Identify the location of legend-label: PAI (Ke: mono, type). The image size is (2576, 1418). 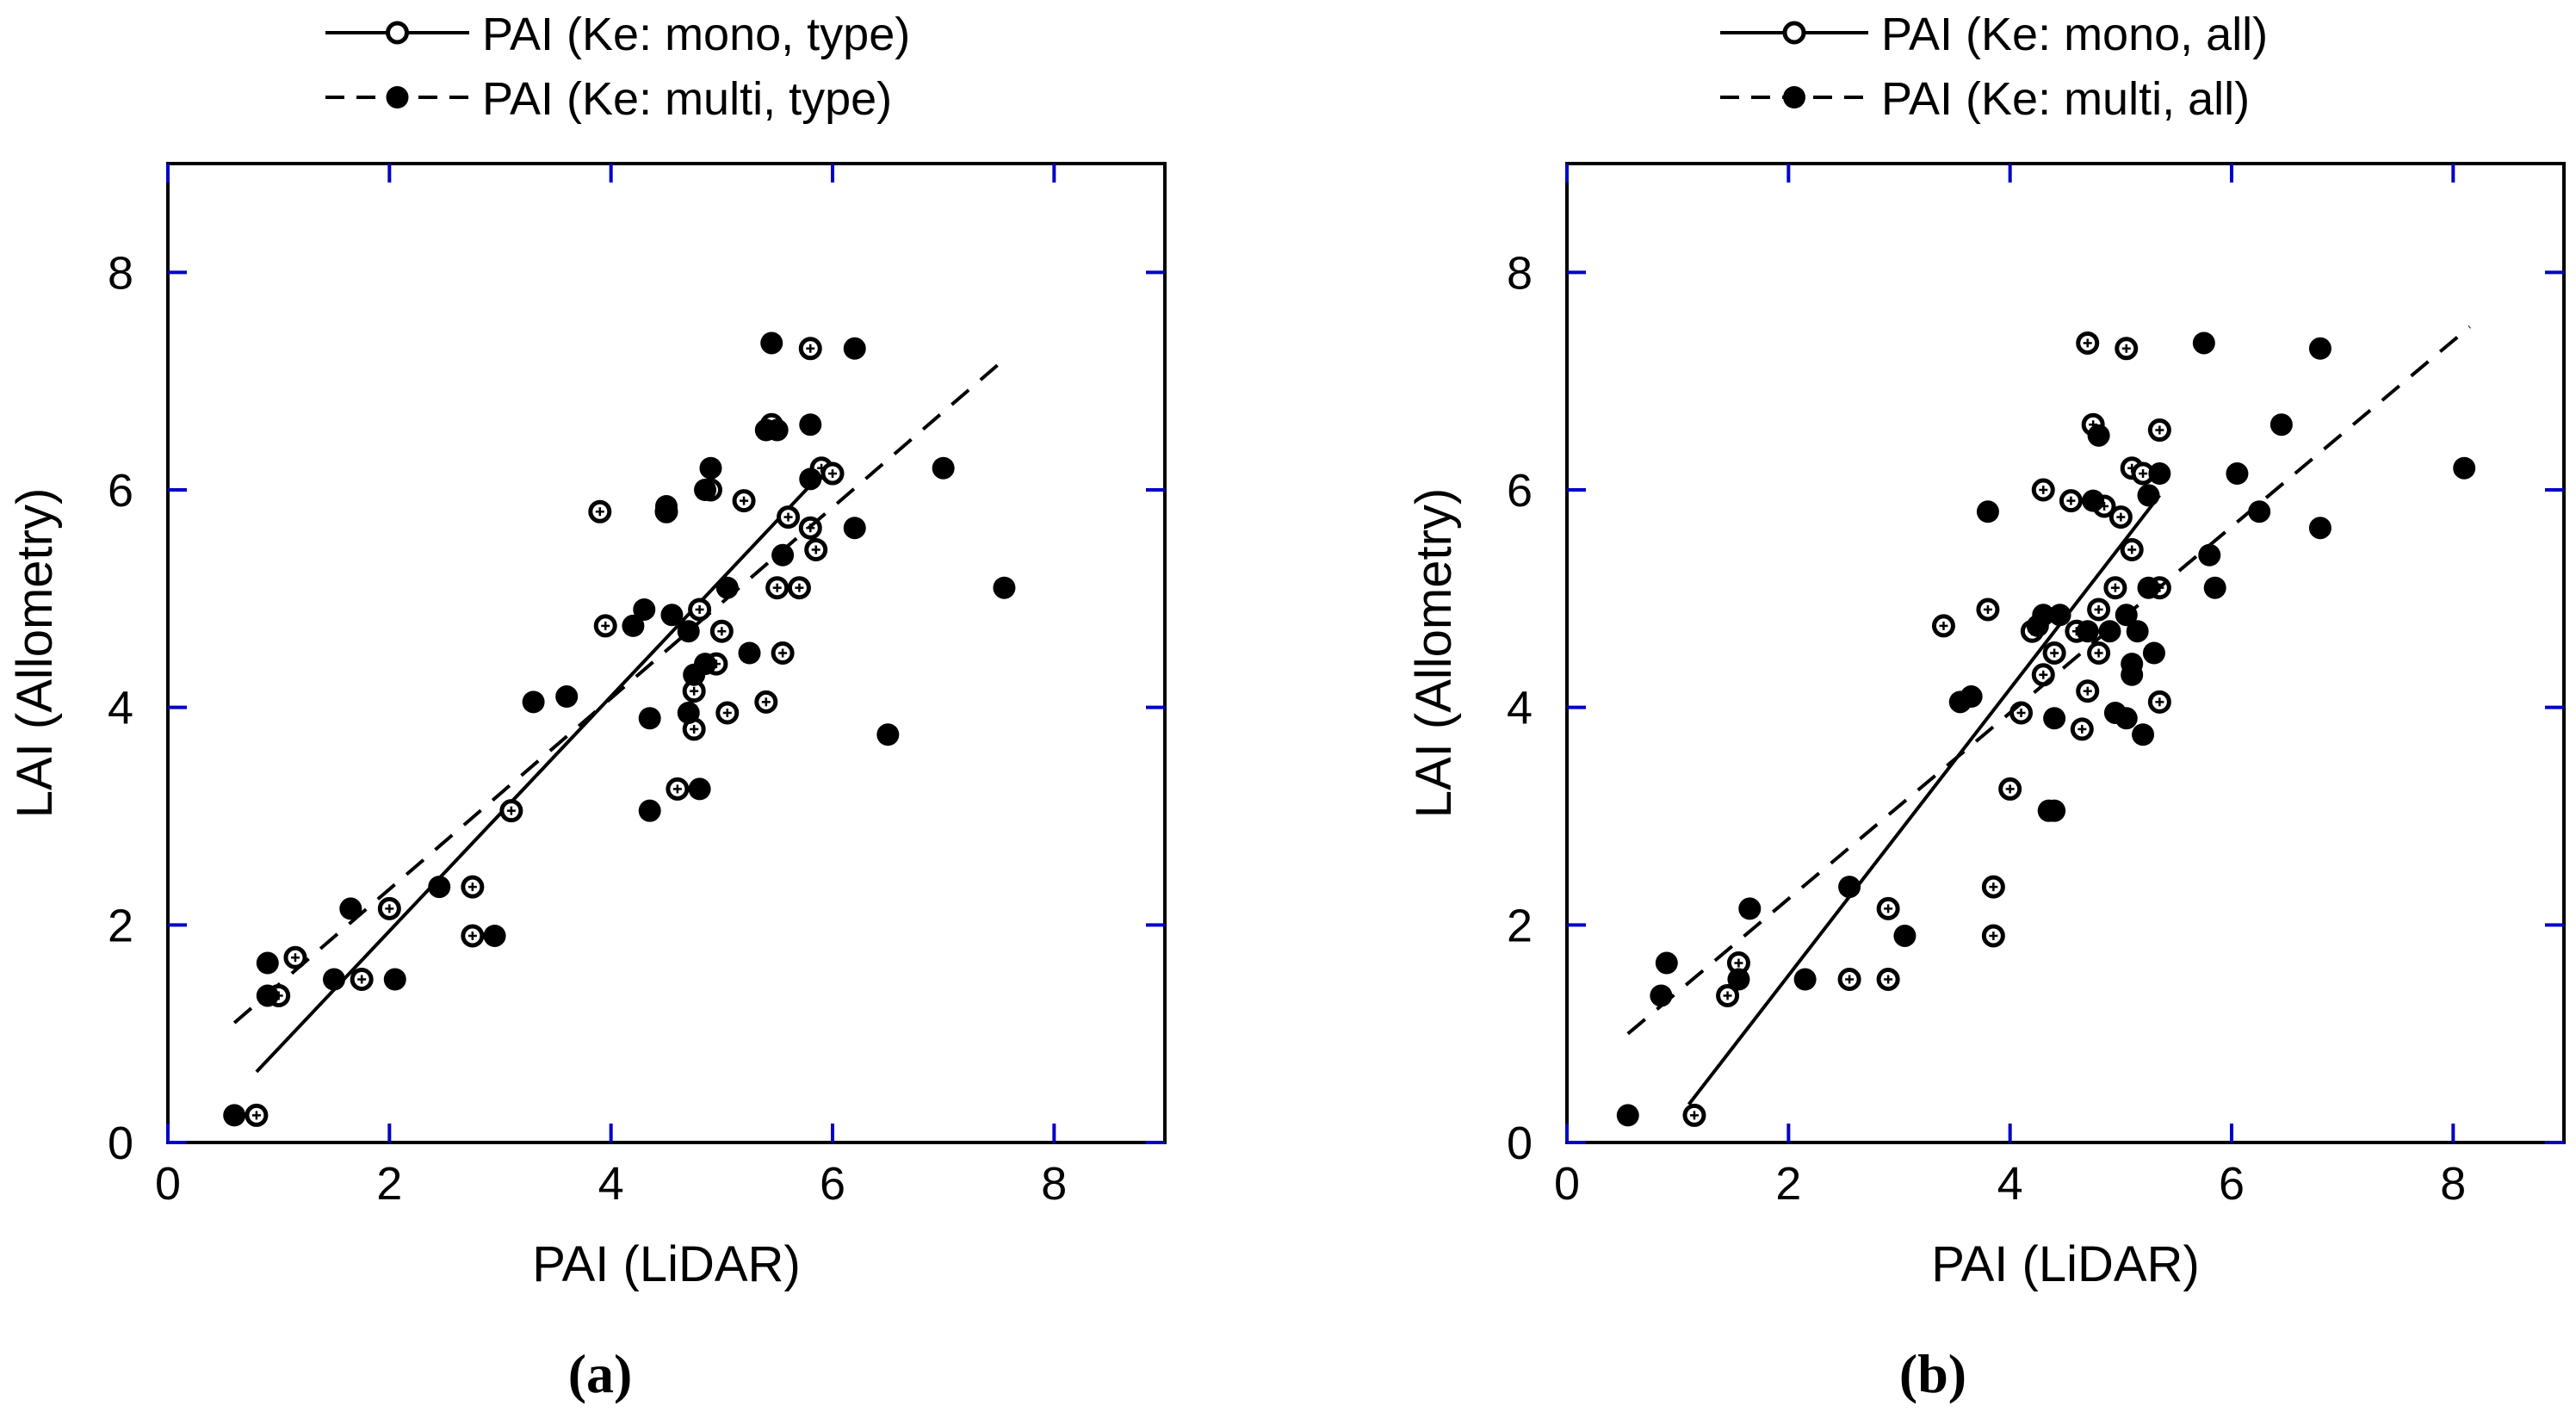
(696, 34).